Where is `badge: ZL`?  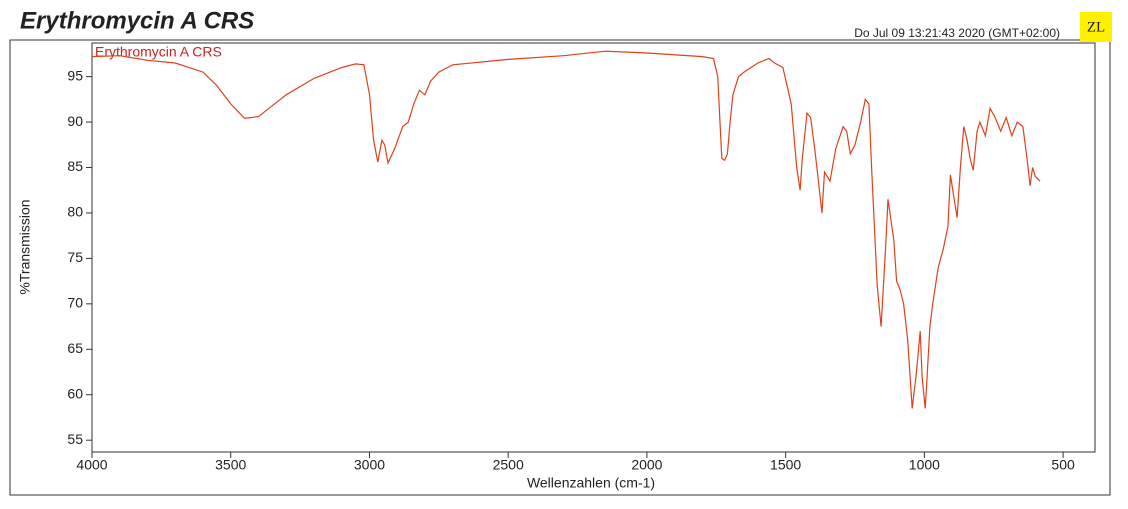 badge: ZL is located at coordinates (1096, 27).